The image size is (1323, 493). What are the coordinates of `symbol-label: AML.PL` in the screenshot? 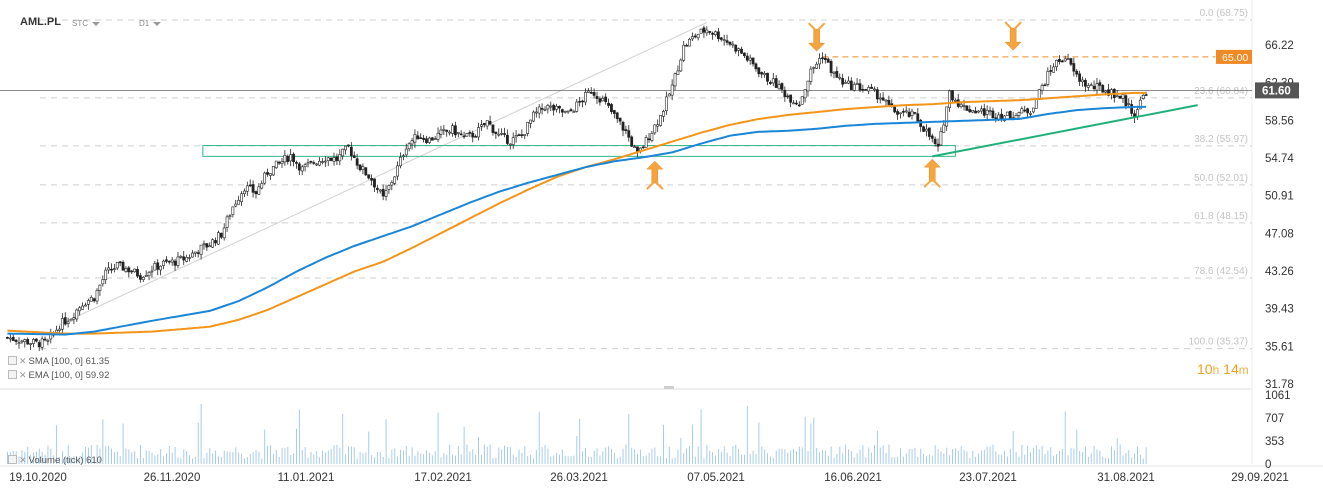 It's located at (40, 22).